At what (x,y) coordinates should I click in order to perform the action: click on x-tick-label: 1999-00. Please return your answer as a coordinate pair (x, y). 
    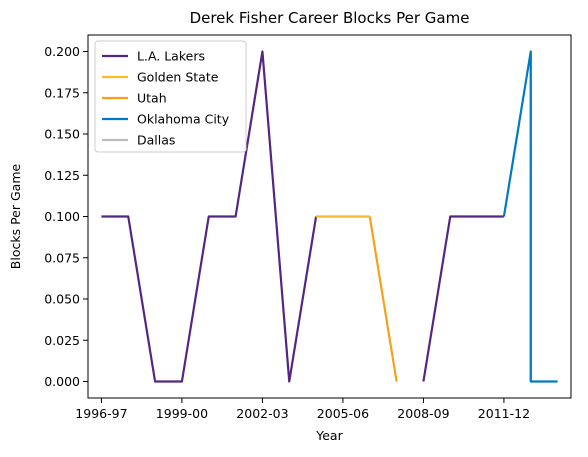
    Looking at the image, I should click on (182, 413).